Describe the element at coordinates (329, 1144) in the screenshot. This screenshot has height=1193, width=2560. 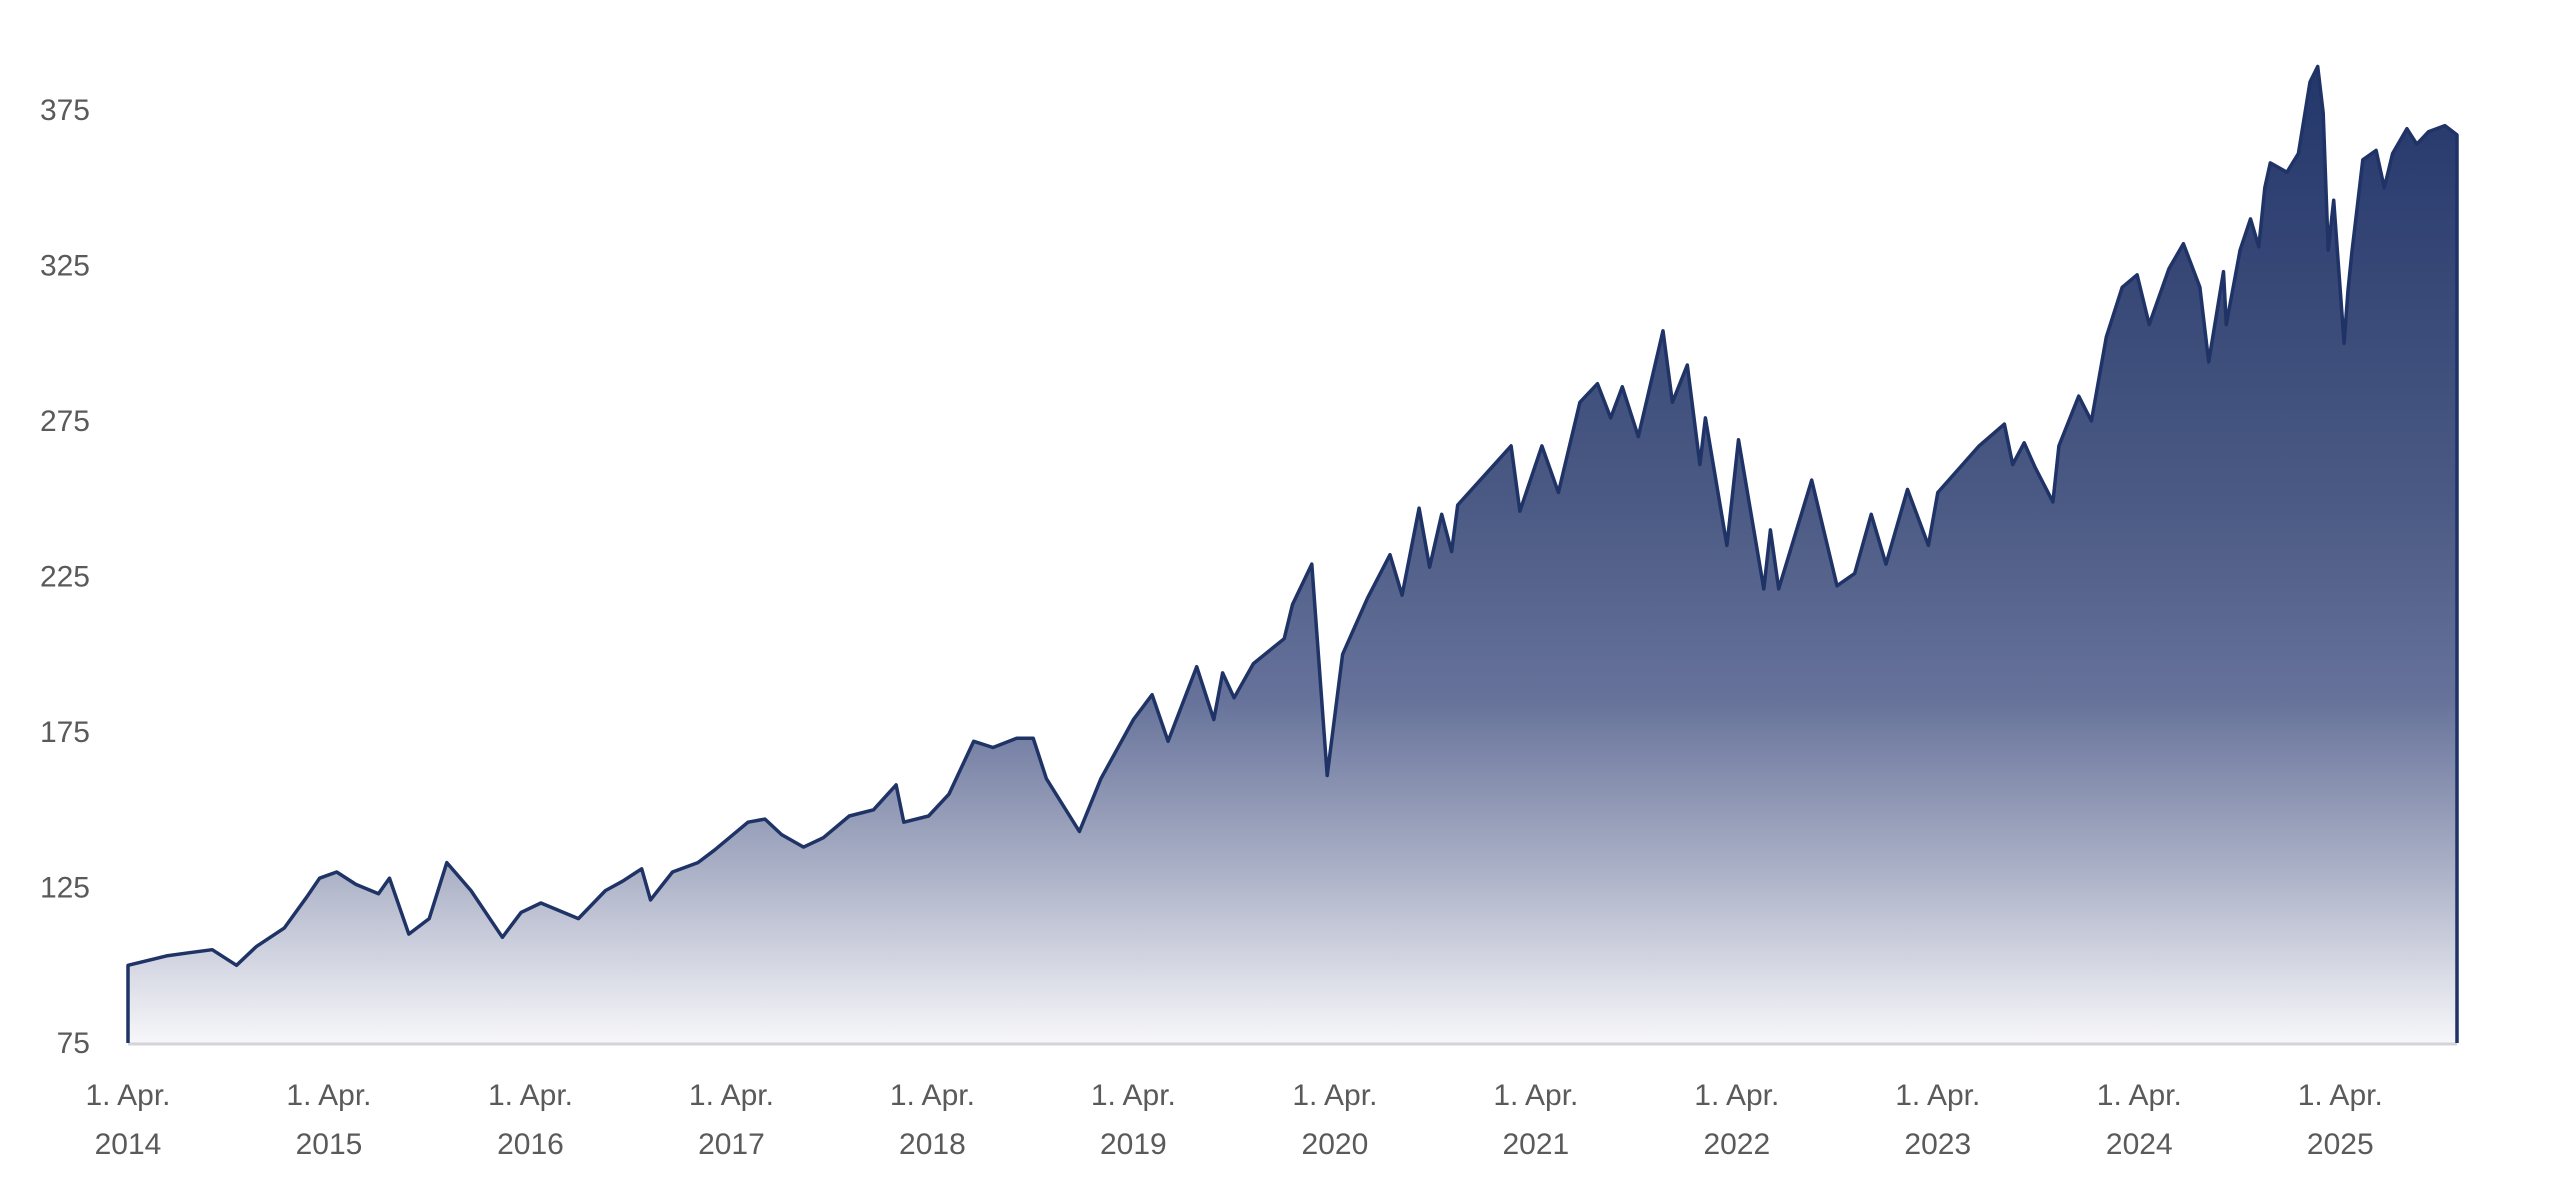
I see `x-tick-label-year: 2015` at that location.